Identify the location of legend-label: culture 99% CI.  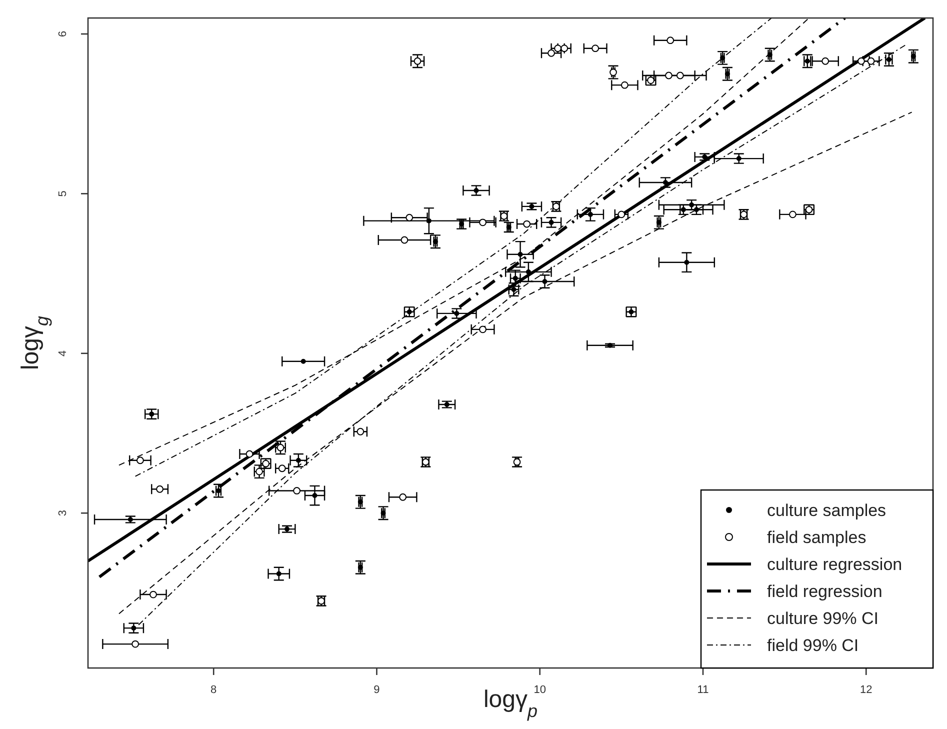
(822, 618).